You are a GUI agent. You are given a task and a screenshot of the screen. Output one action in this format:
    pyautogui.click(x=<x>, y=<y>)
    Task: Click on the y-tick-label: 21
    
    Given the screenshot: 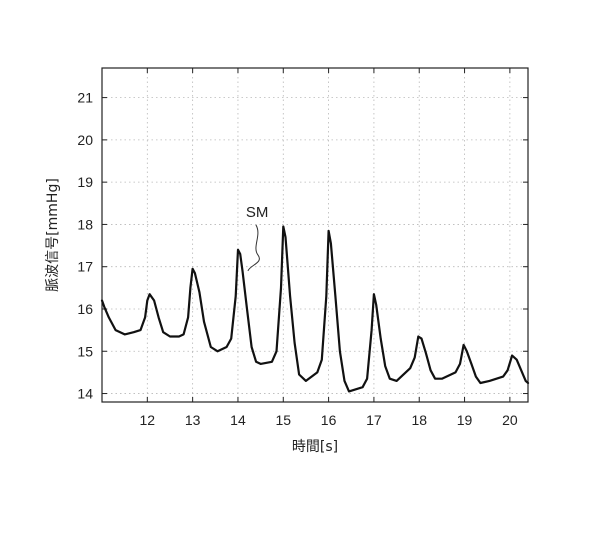 What is the action you would take?
    pyautogui.click(x=85, y=98)
    